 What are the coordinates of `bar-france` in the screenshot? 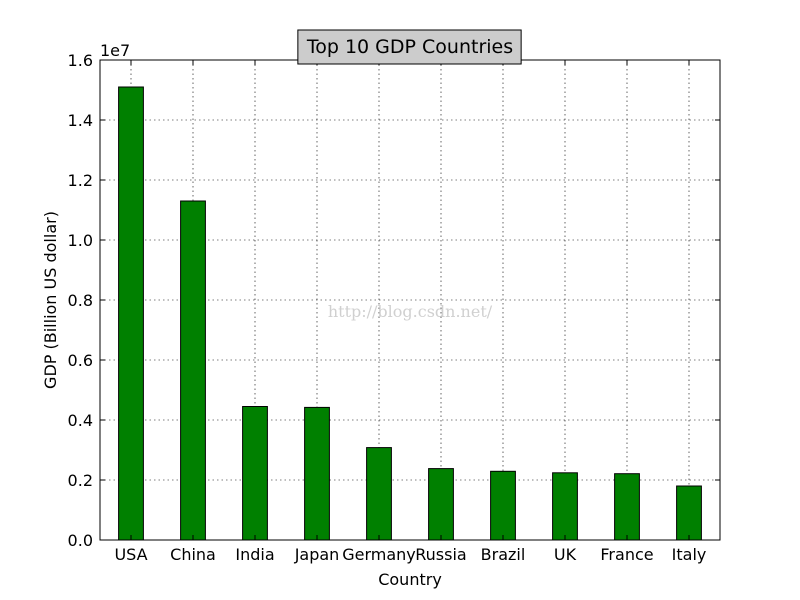 It's located at (627, 507).